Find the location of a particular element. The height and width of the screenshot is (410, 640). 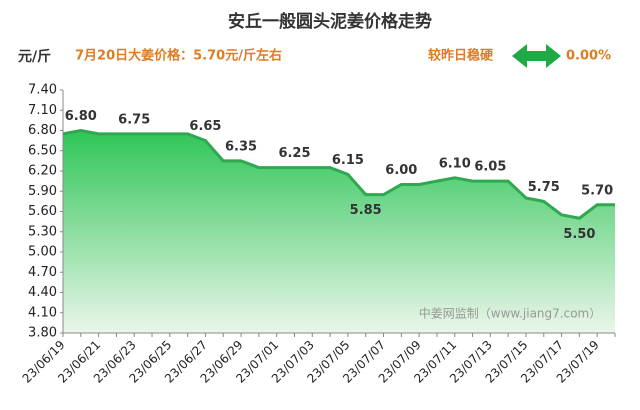

data-label: 6.15 is located at coordinates (348, 160).